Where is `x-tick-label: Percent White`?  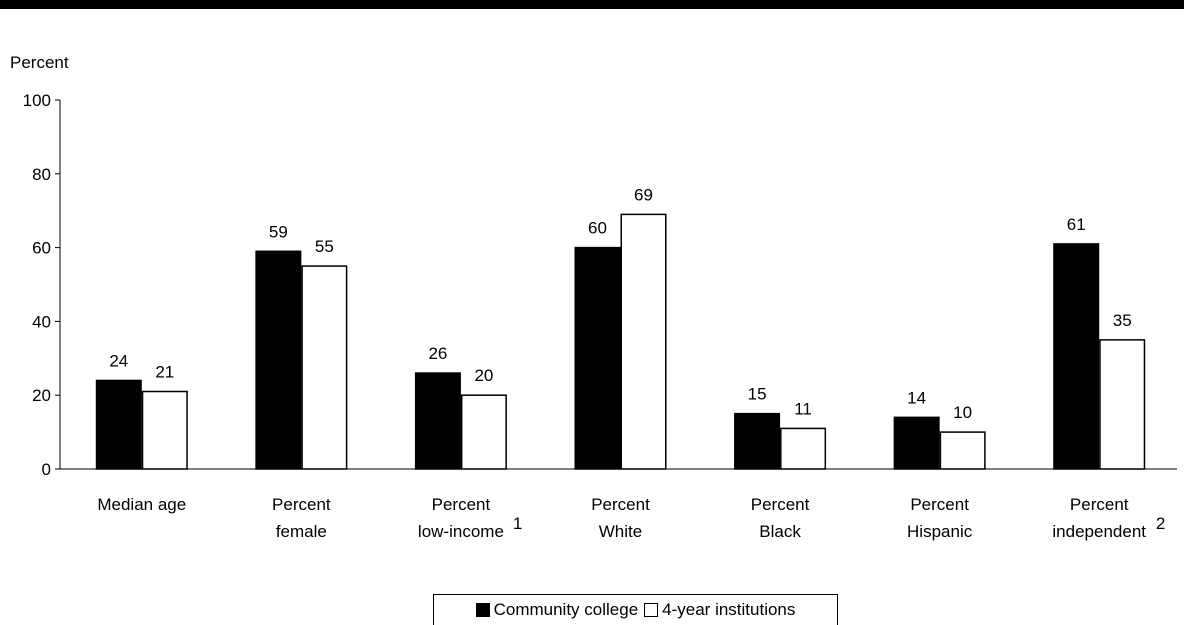
x-tick-label: Percent White is located at coordinates (620, 518).